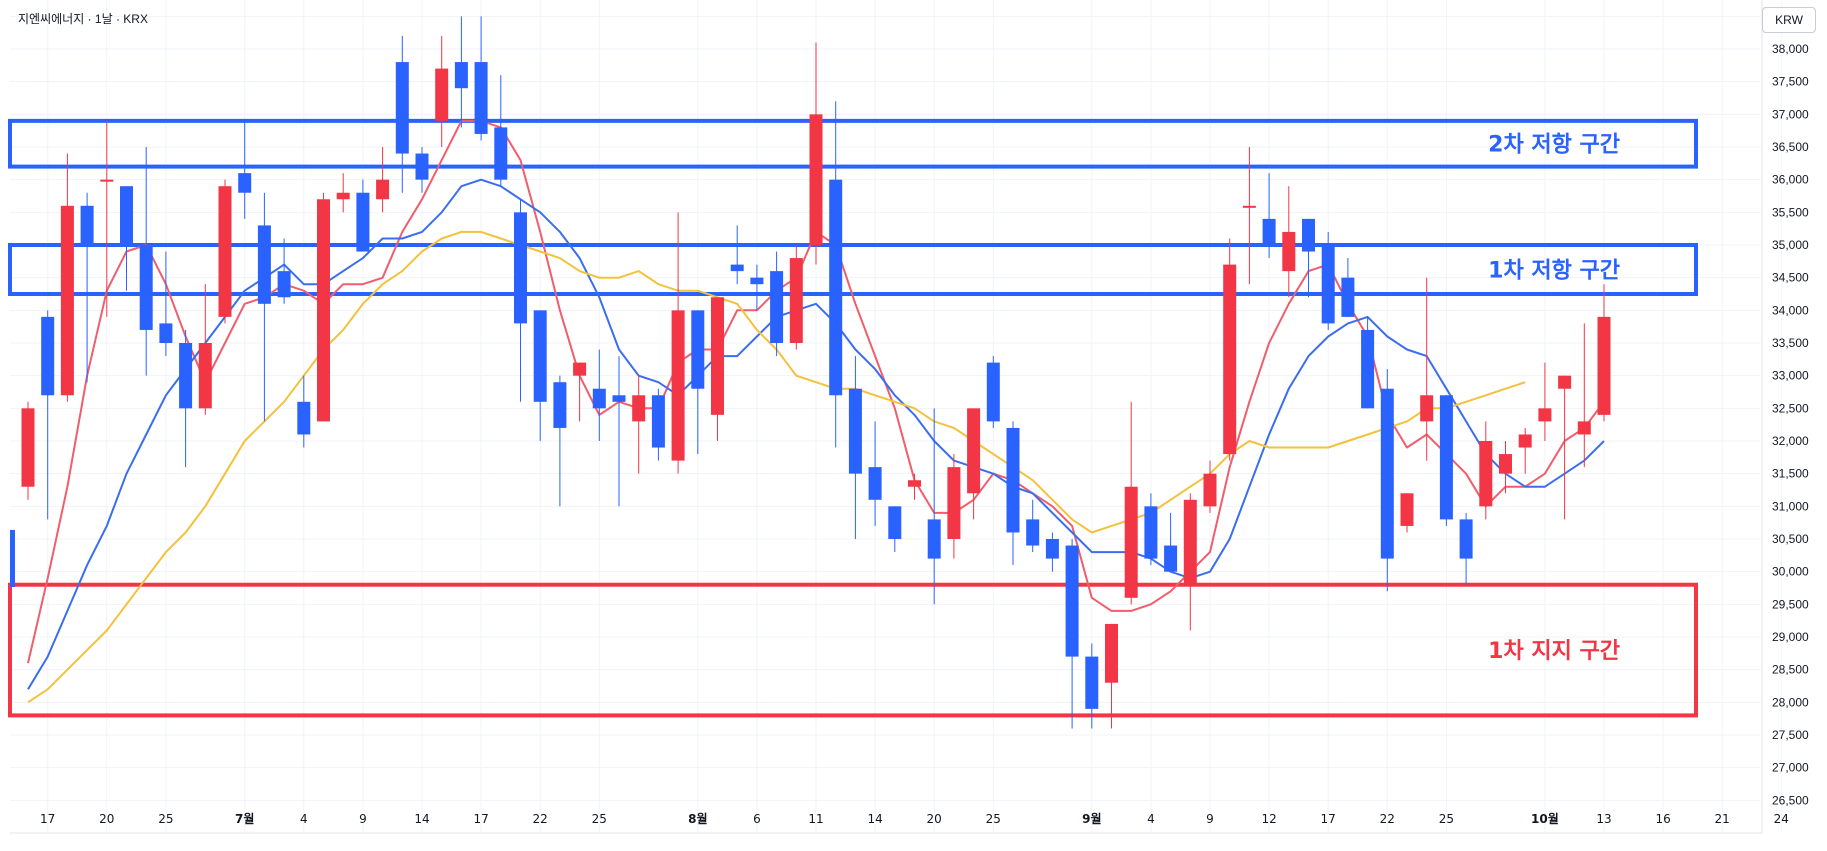 This screenshot has height=851, width=1827. I want to click on y-tick-label: 32,500, so click(1790, 408).